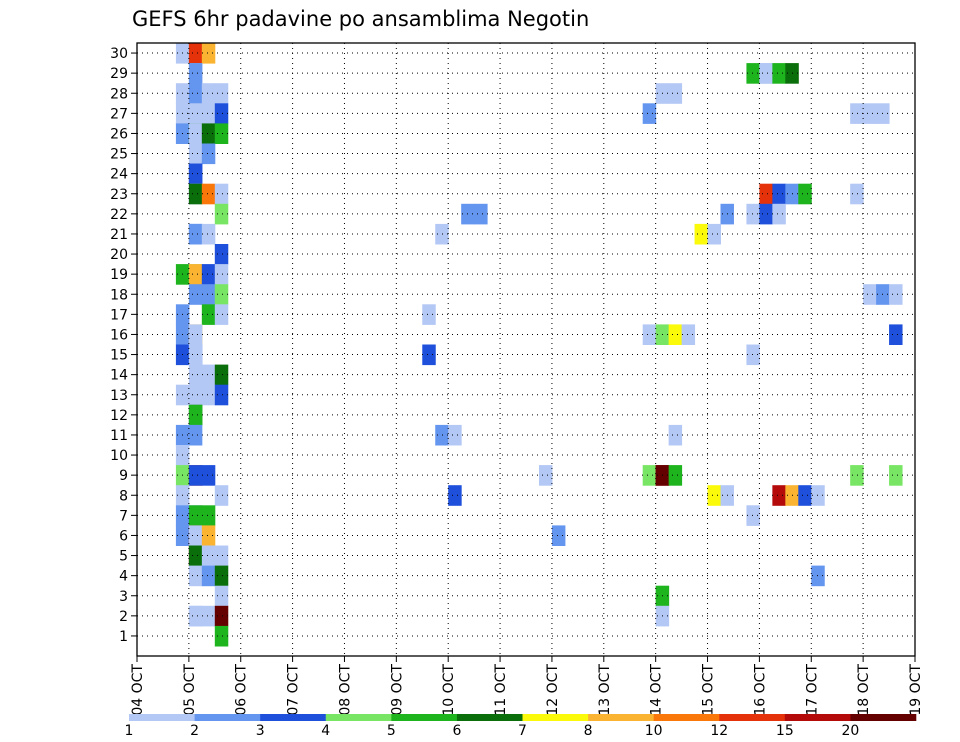 This screenshot has height=742, width=960. I want to click on x-tick-label: 18 OCT, so click(864, 690).